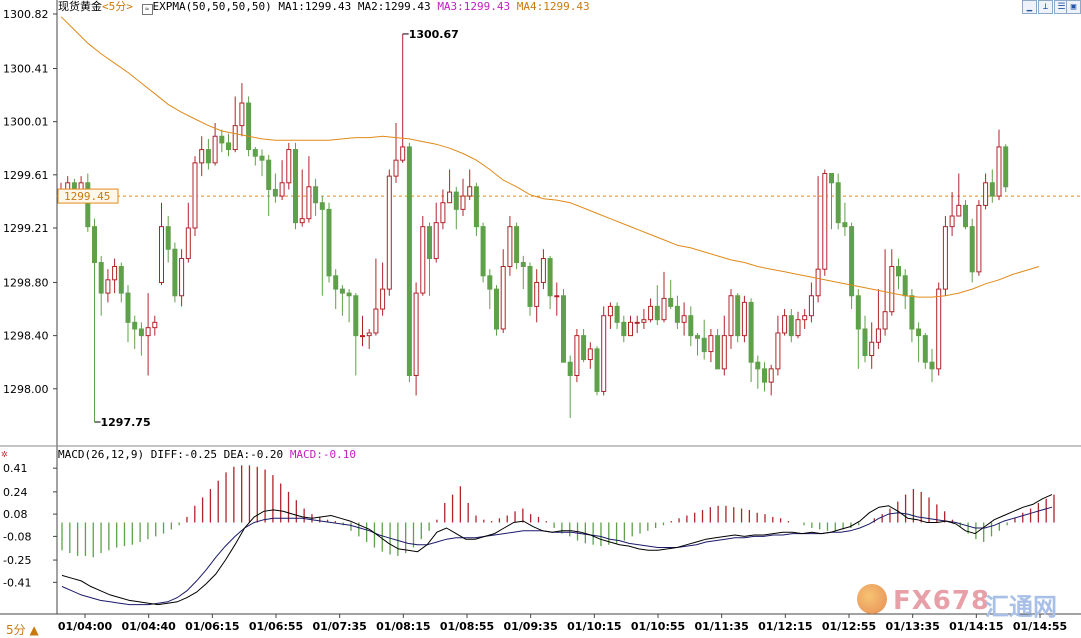  What do you see at coordinates (17, 560) in the screenshot?
I see `macd-tick-label: -0.25` at bounding box center [17, 560].